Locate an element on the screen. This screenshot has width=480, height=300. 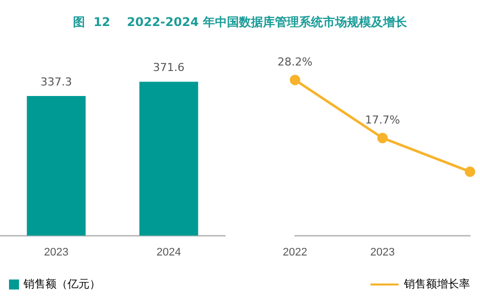
data-label: 28.2% is located at coordinates (295, 61).